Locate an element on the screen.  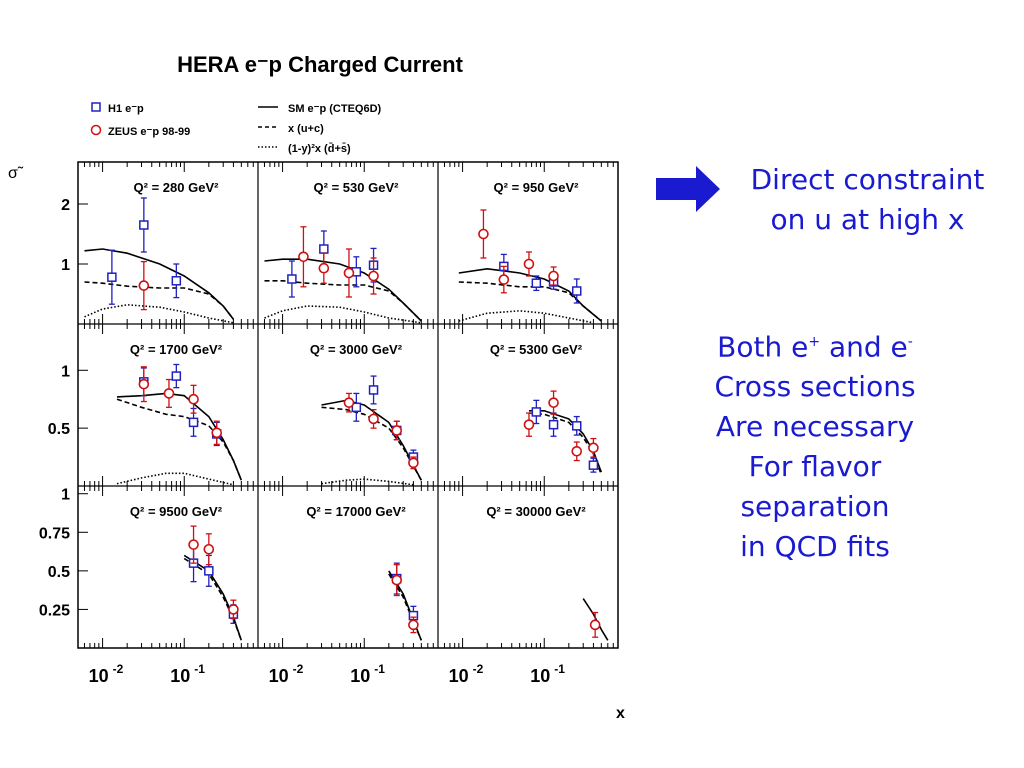
panel-q2-label: Q² = 17000 GeV² is located at coordinates (356, 511).